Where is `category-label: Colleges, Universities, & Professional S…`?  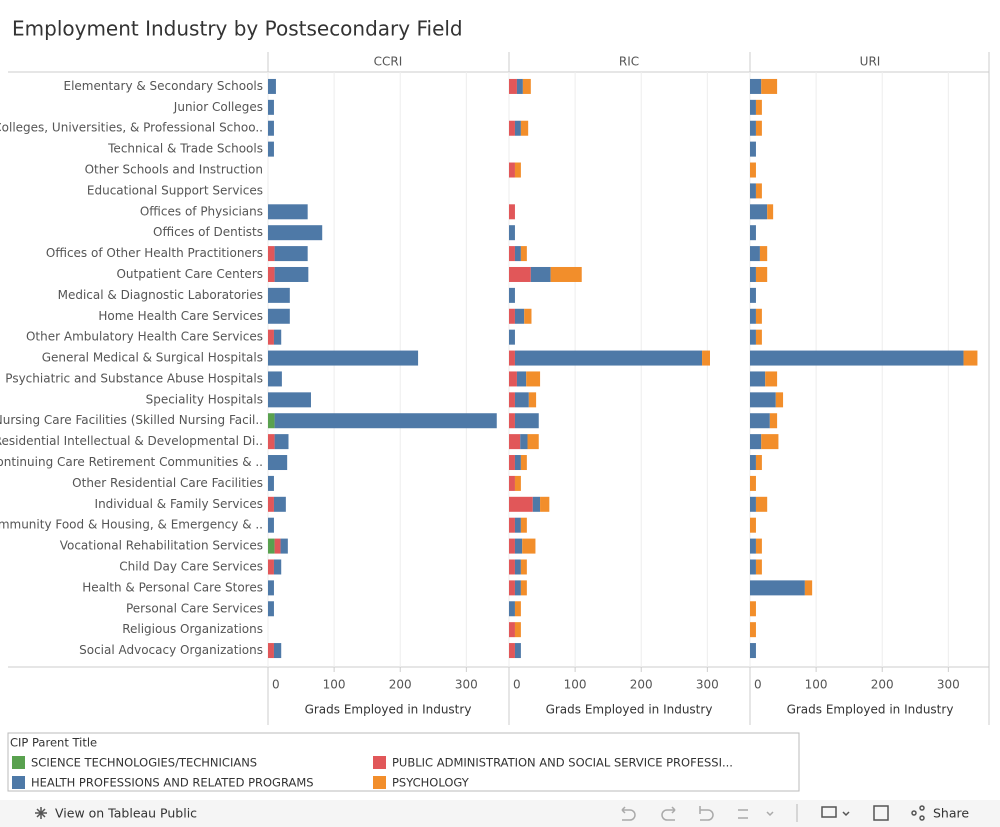 category-label: Colleges, Universities, & Professional S… is located at coordinates (131, 128).